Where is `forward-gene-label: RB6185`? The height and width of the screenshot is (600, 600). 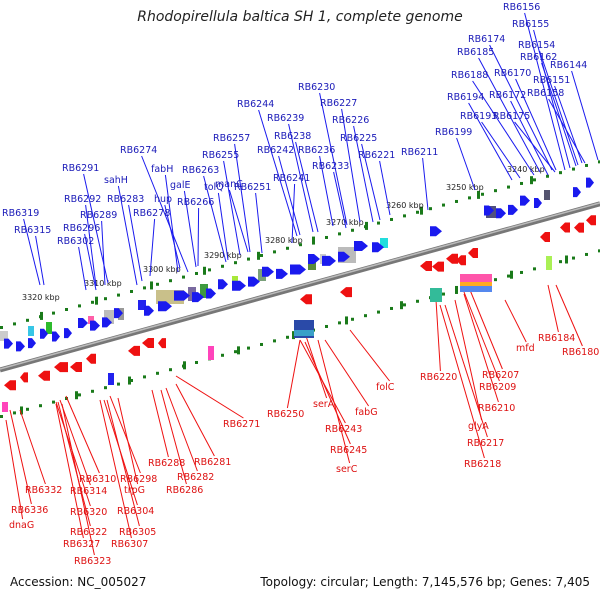 forward-gene-label: RB6185 is located at coordinates (475, 52).